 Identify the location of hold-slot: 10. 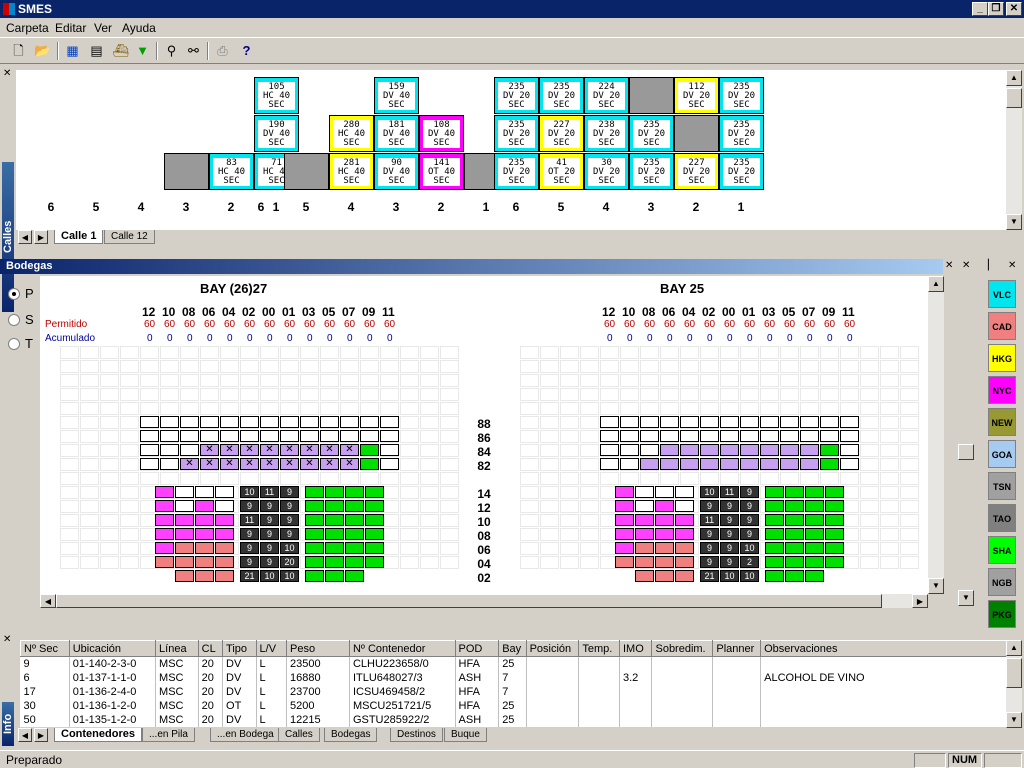
(749, 548).